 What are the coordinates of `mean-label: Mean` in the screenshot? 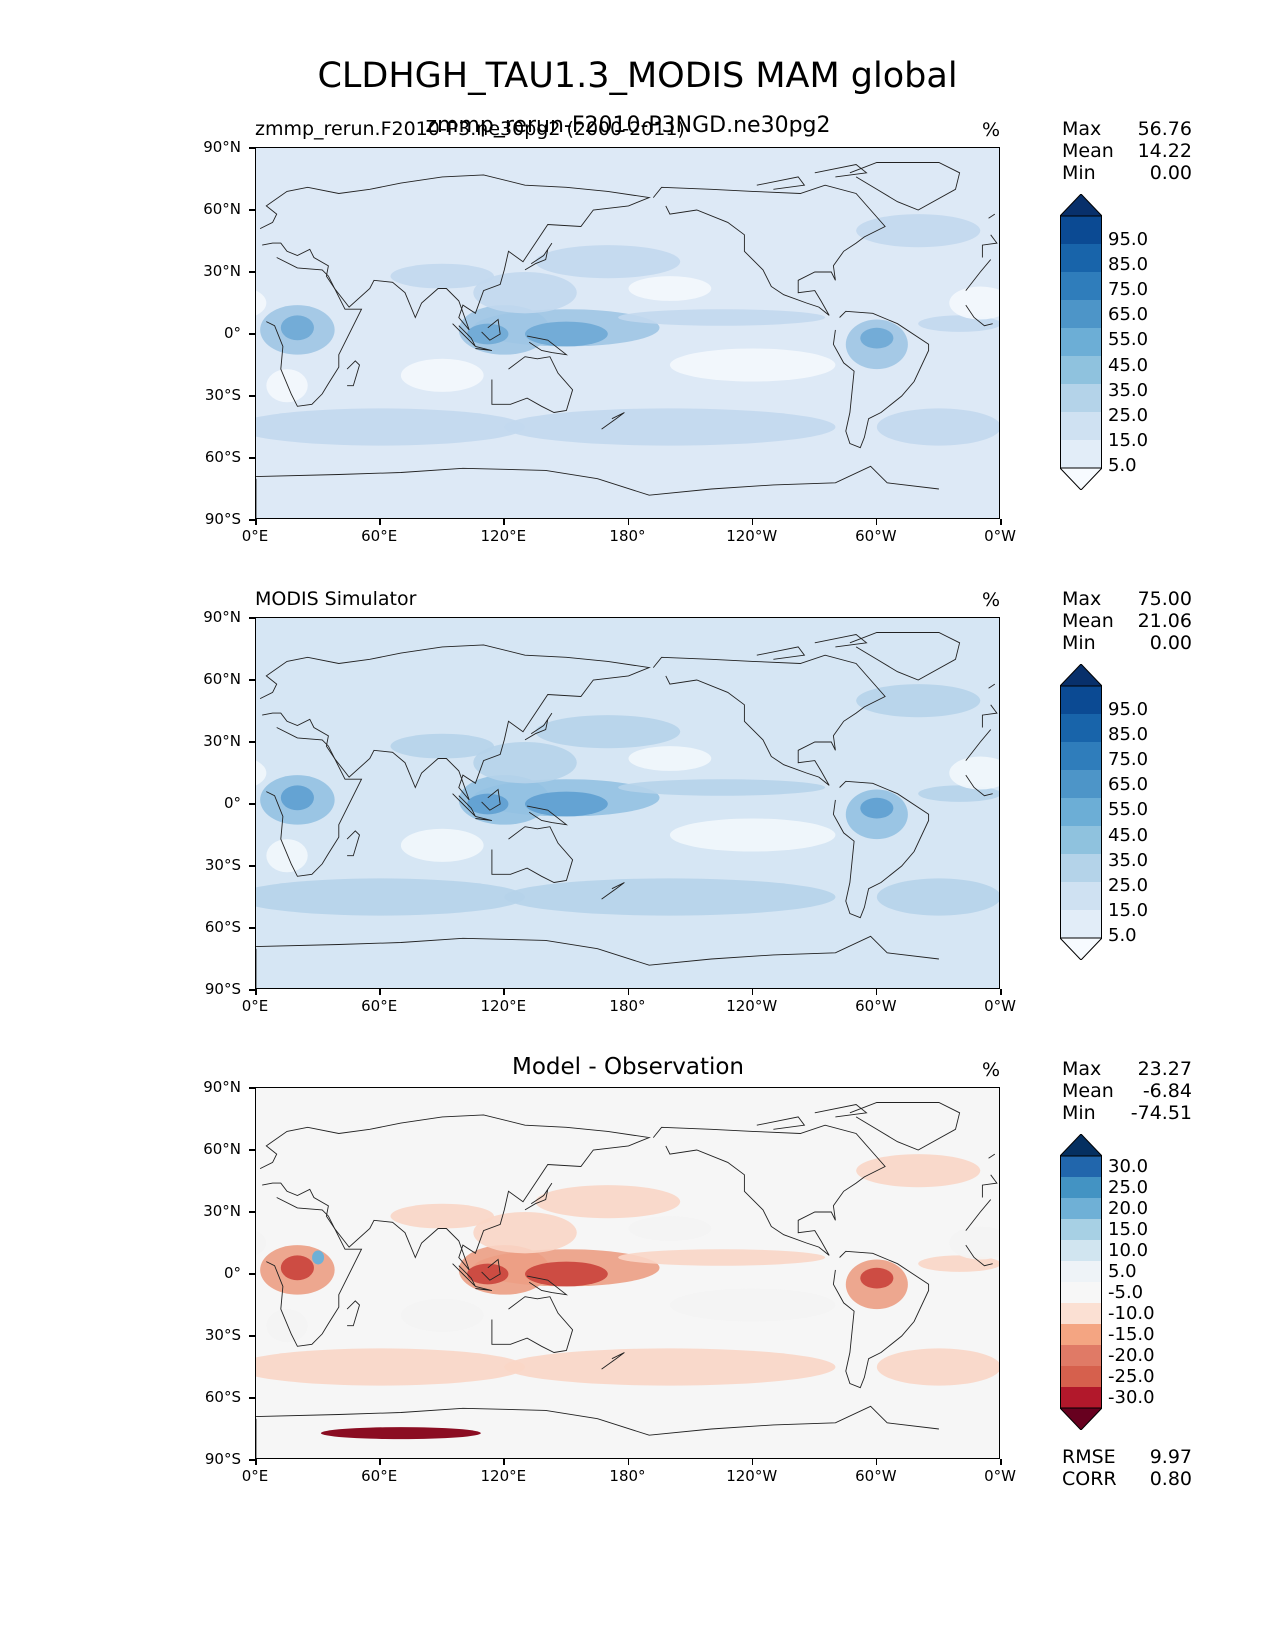 It's located at (1088, 621).